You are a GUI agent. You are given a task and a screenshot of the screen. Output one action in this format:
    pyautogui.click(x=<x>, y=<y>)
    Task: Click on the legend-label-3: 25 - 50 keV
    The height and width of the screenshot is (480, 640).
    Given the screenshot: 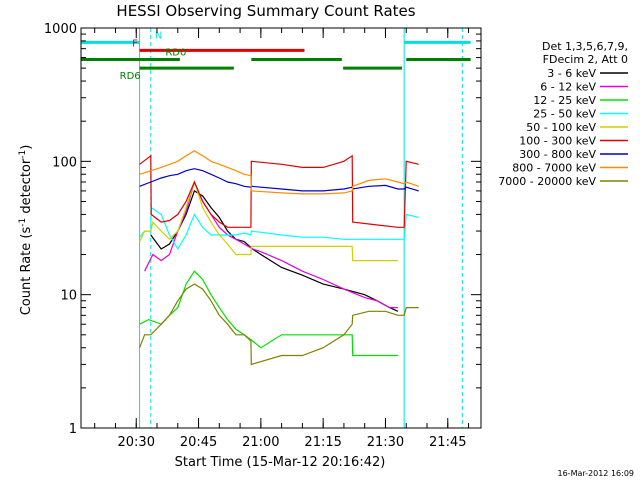 What is the action you would take?
    pyautogui.click(x=564, y=114)
    